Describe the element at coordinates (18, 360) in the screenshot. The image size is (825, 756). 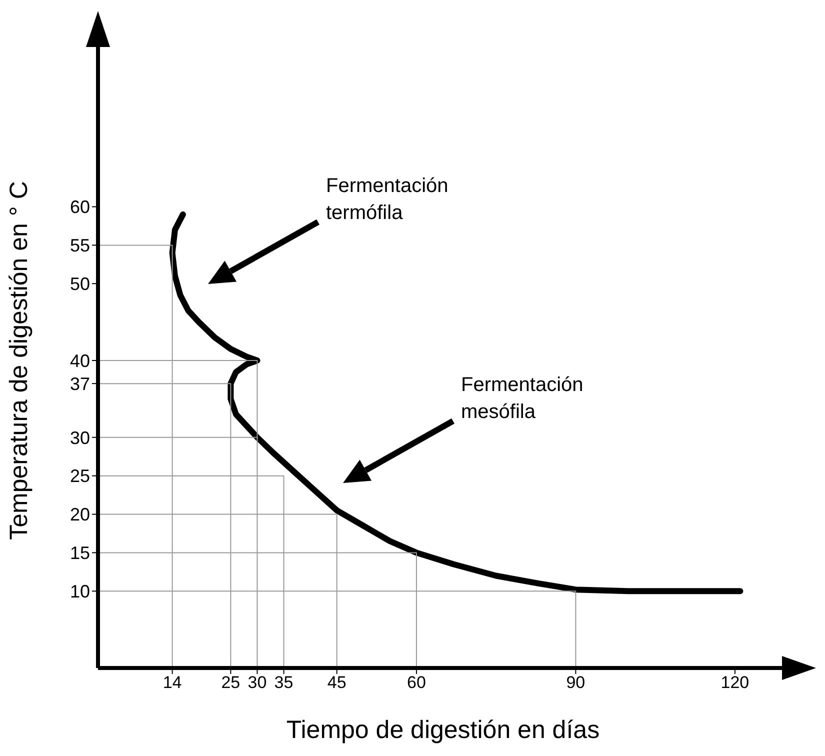
I see `y-axis-title: Temperatura de digestión en ° C` at that location.